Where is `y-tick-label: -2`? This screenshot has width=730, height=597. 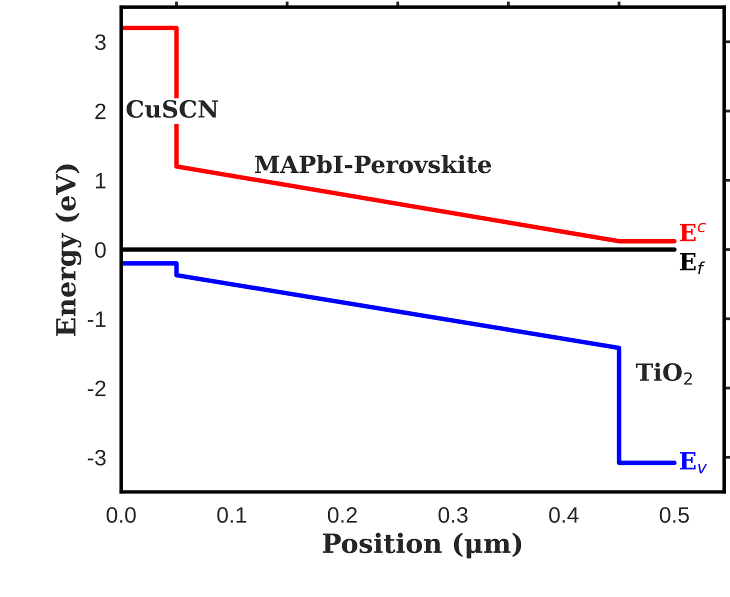 y-tick-label: -2 is located at coordinates (97, 388).